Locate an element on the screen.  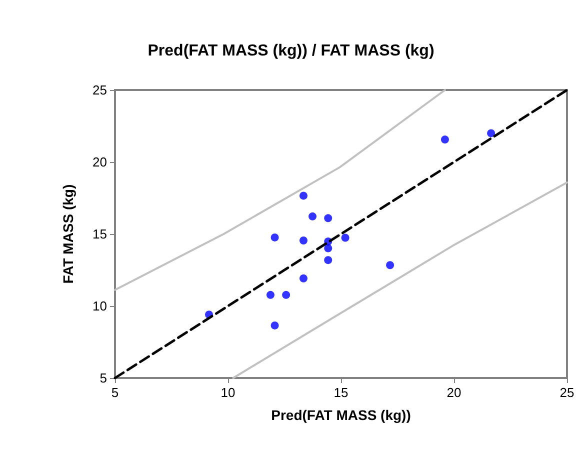
y-tick-label: 15 is located at coordinates (99, 234).